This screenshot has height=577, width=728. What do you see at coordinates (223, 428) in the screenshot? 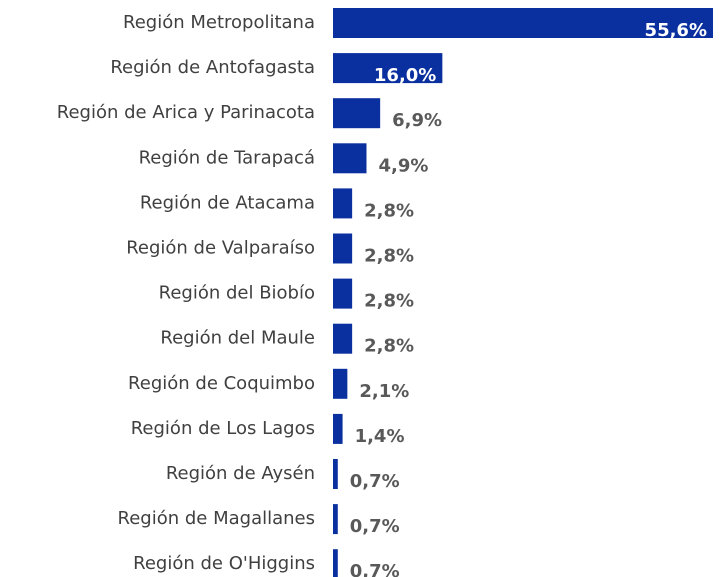
I see `category-label: Región de Los Lagos` at bounding box center [223, 428].